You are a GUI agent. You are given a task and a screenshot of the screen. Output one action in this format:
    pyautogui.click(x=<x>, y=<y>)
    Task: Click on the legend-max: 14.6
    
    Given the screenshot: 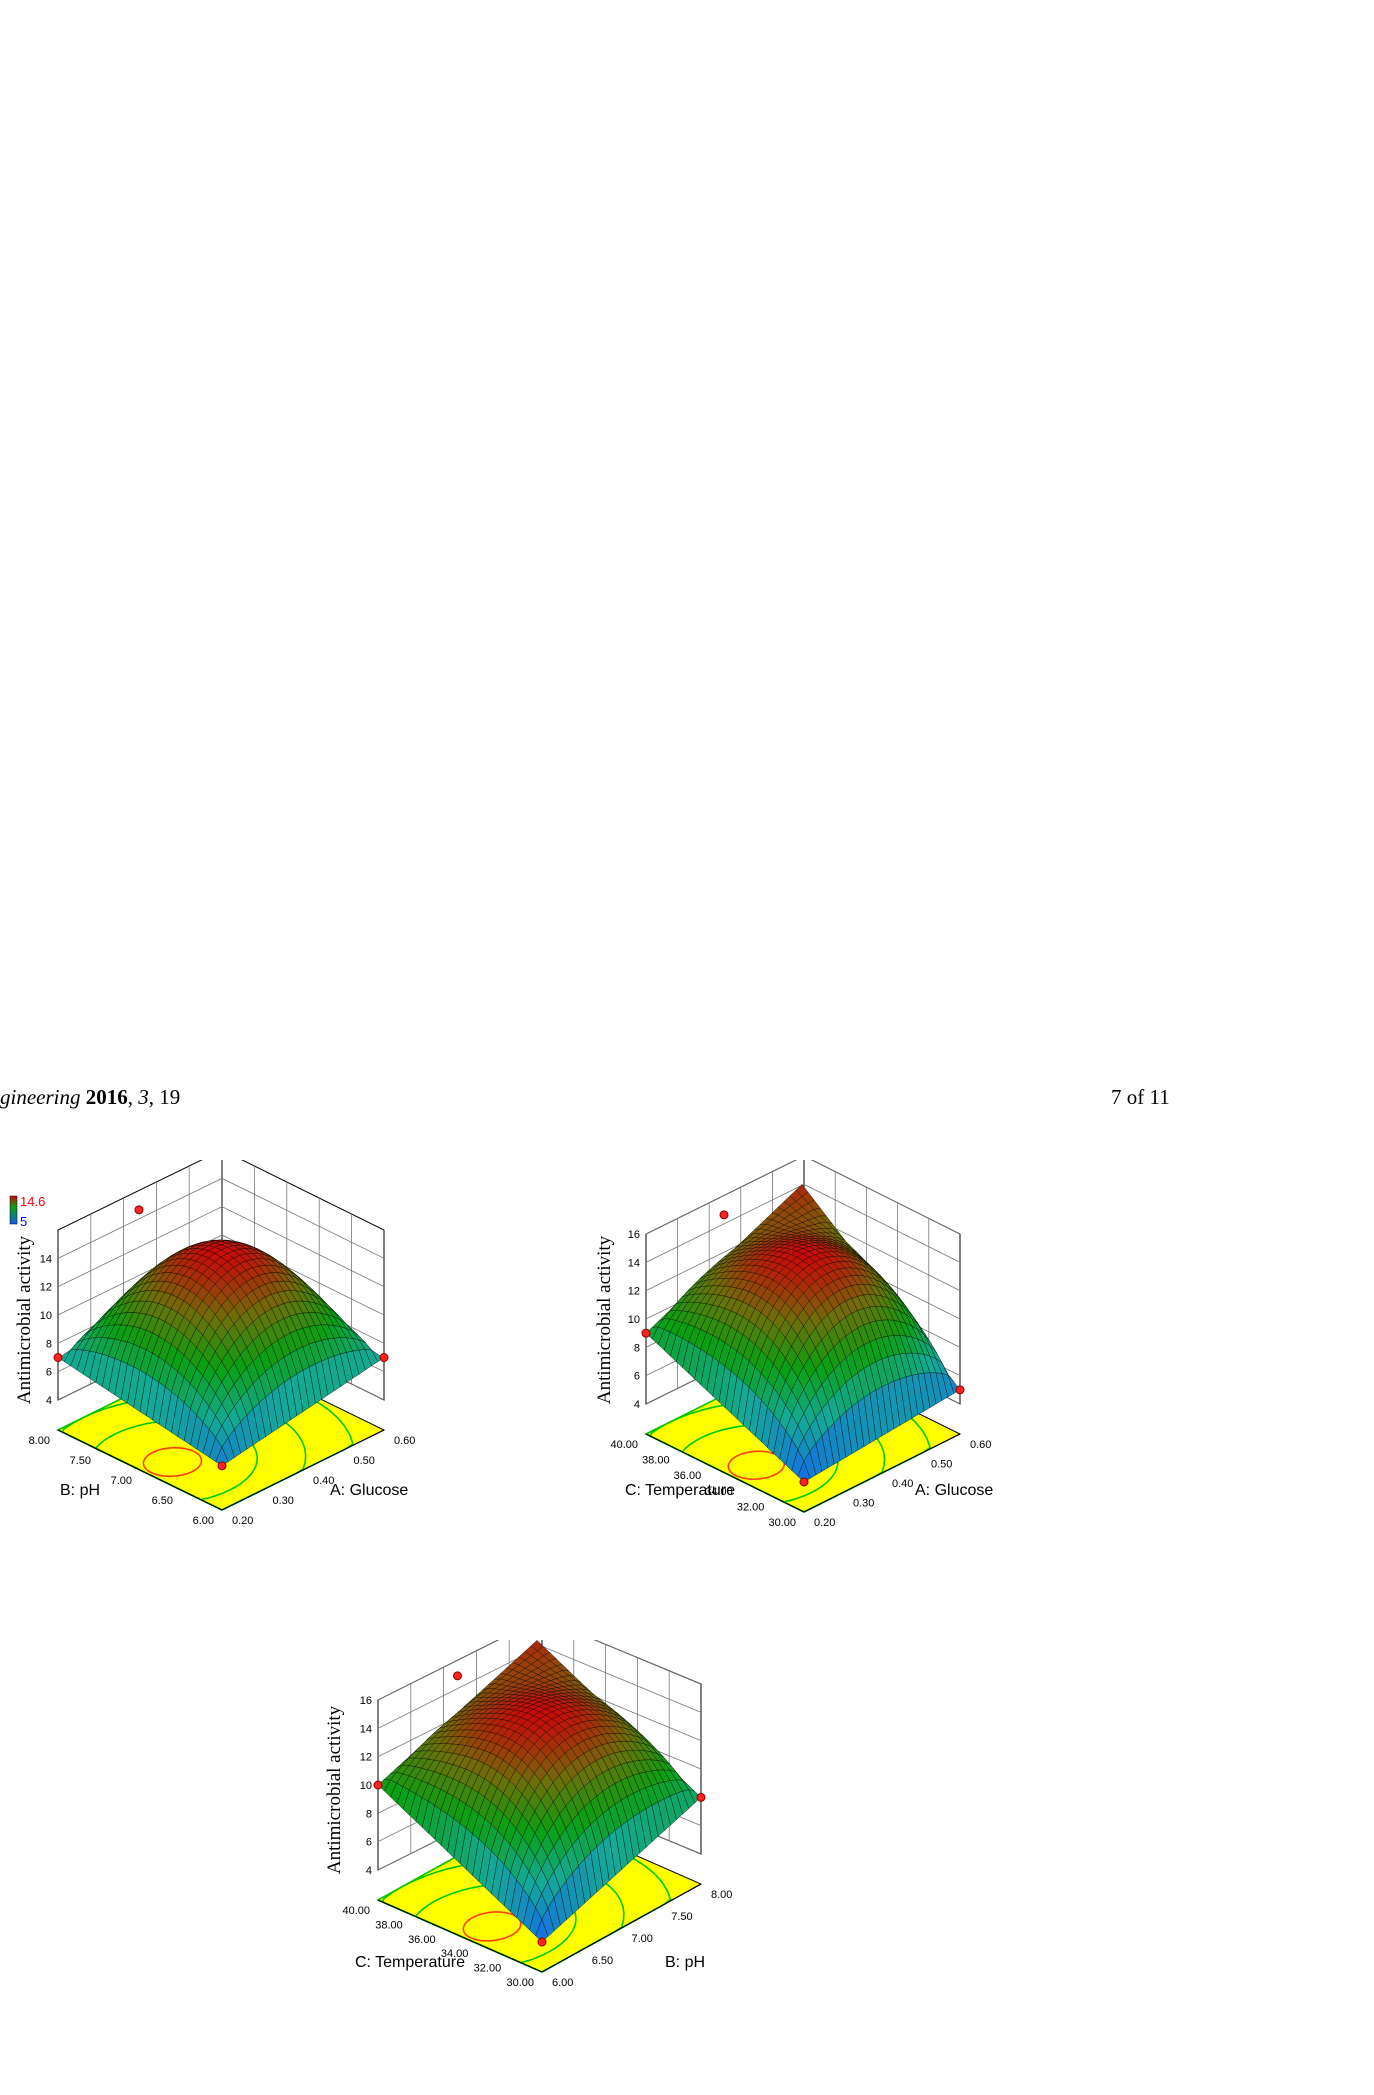 What is the action you would take?
    pyautogui.click(x=32, y=1201)
    